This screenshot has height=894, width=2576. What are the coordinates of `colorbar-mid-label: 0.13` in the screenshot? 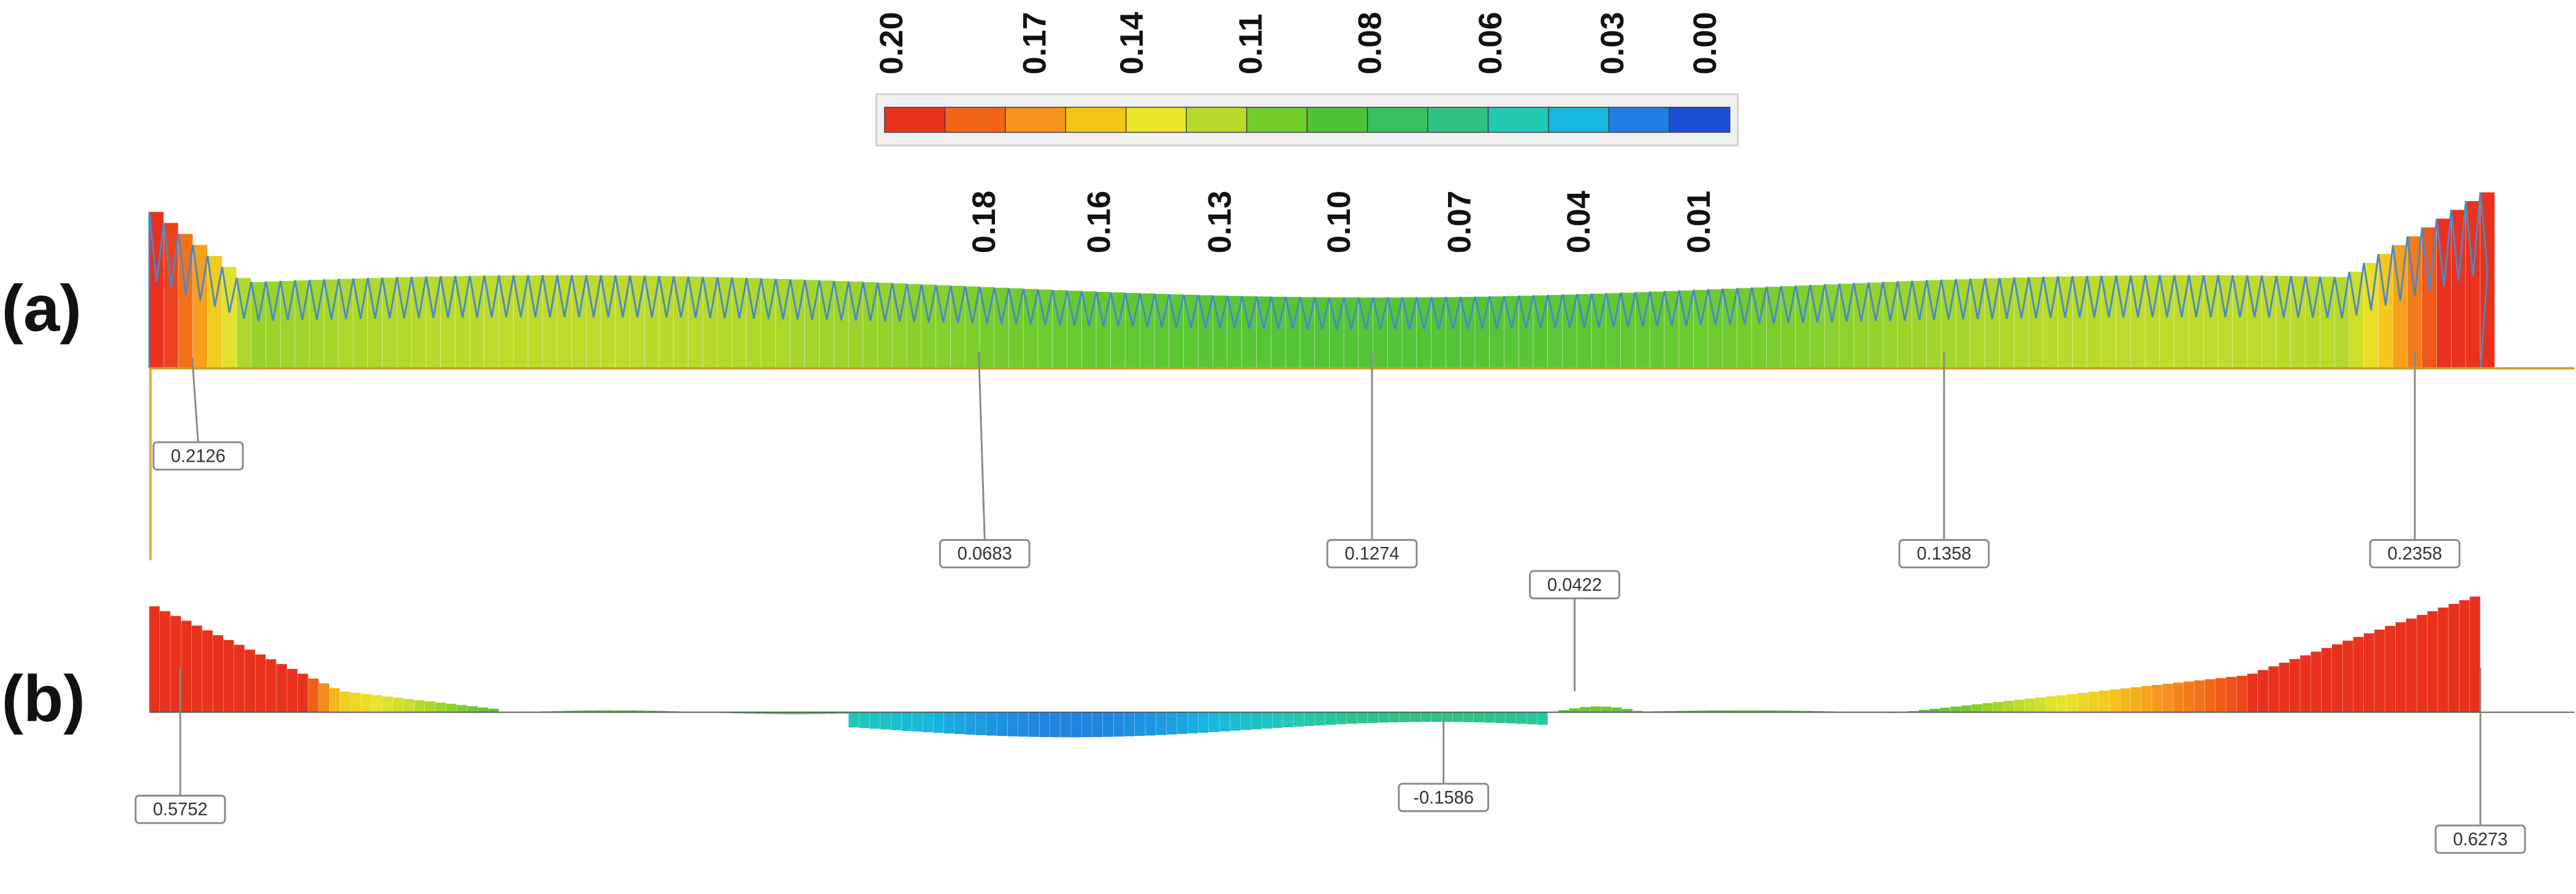 It's located at (1220, 222).